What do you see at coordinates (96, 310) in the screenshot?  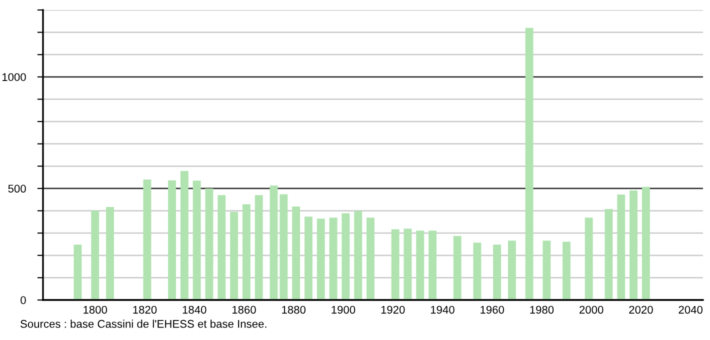 I see `x-tick-label: 1800` at bounding box center [96, 310].